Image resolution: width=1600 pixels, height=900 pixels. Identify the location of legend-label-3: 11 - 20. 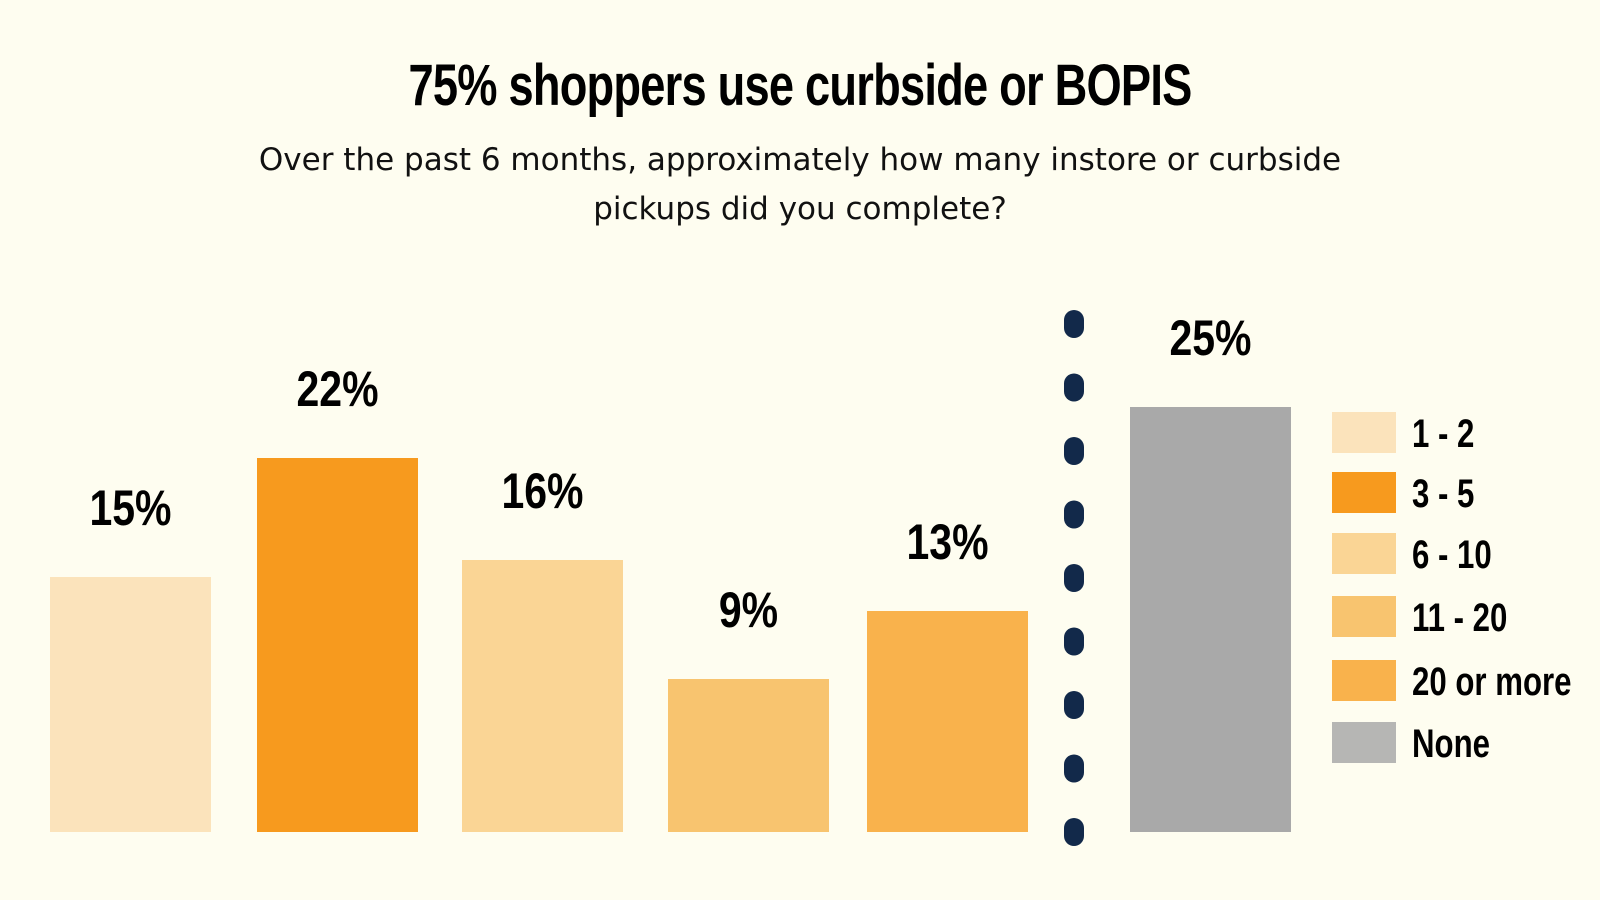
(1459, 617).